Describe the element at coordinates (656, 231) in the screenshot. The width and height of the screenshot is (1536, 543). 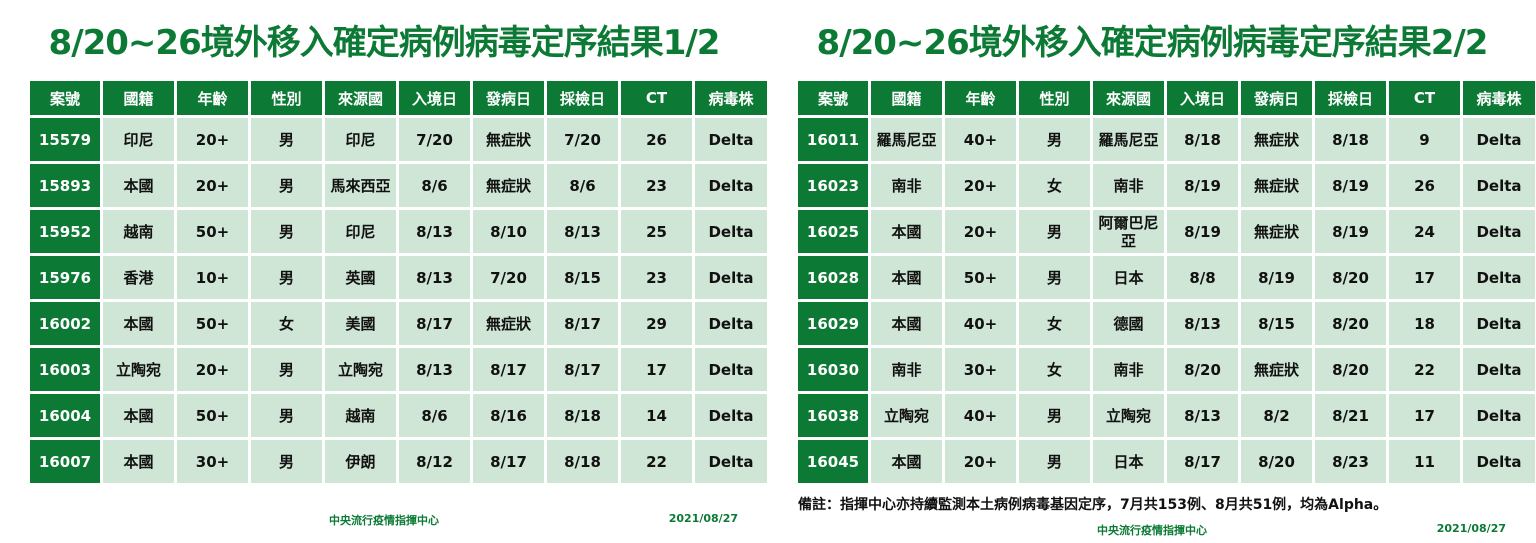
I see `cell-ct-value: 25` at that location.